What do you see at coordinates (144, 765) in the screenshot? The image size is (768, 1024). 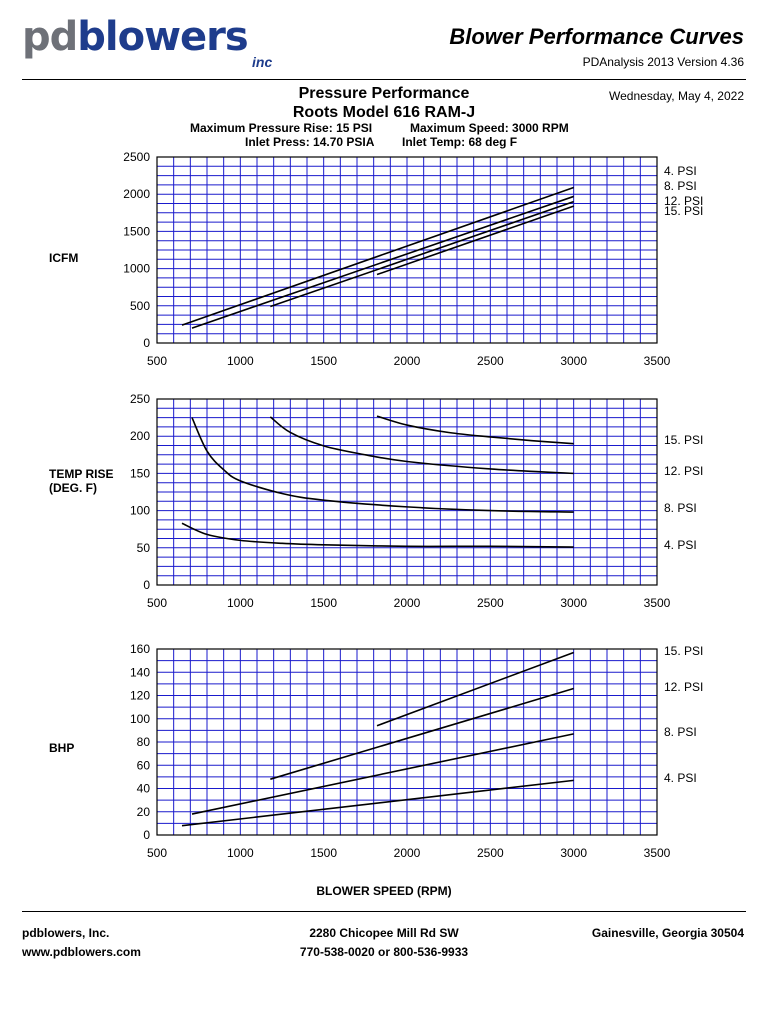 I see `y-tick-label: 60` at bounding box center [144, 765].